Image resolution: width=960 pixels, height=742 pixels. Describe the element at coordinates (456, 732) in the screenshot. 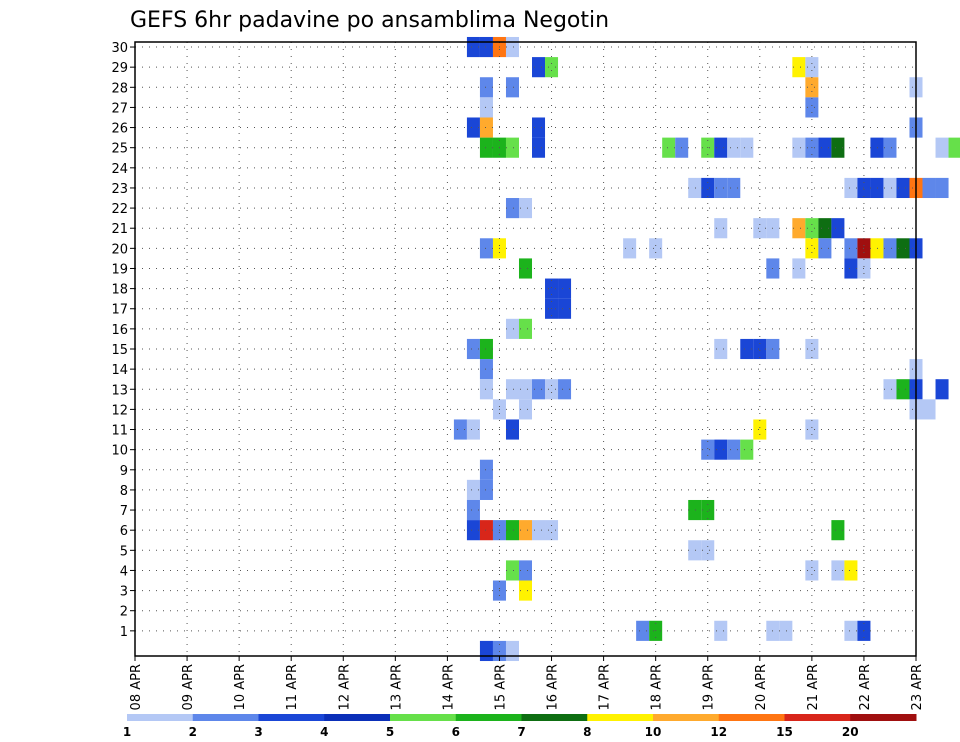

I see `colorbar-label-5: 6` at that location.